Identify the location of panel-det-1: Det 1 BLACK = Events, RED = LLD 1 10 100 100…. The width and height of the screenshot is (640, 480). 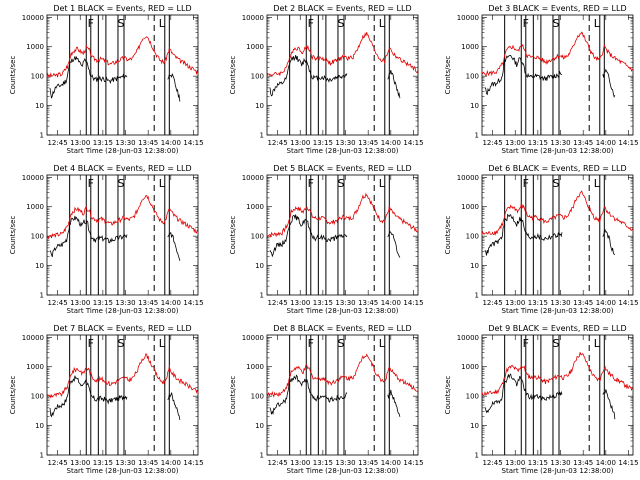
(106, 79).